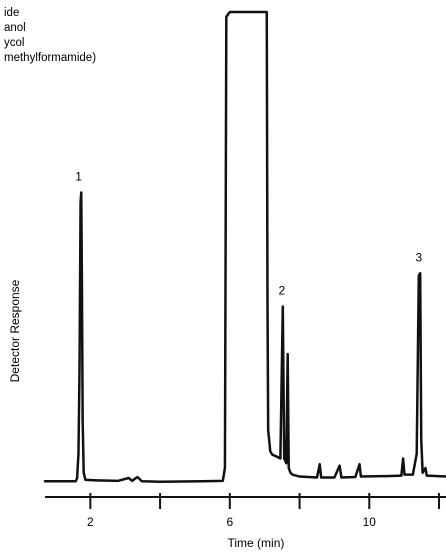 The image size is (446, 552). Describe the element at coordinates (15, 330) in the screenshot. I see `y-axis-title: Detector Response` at that location.